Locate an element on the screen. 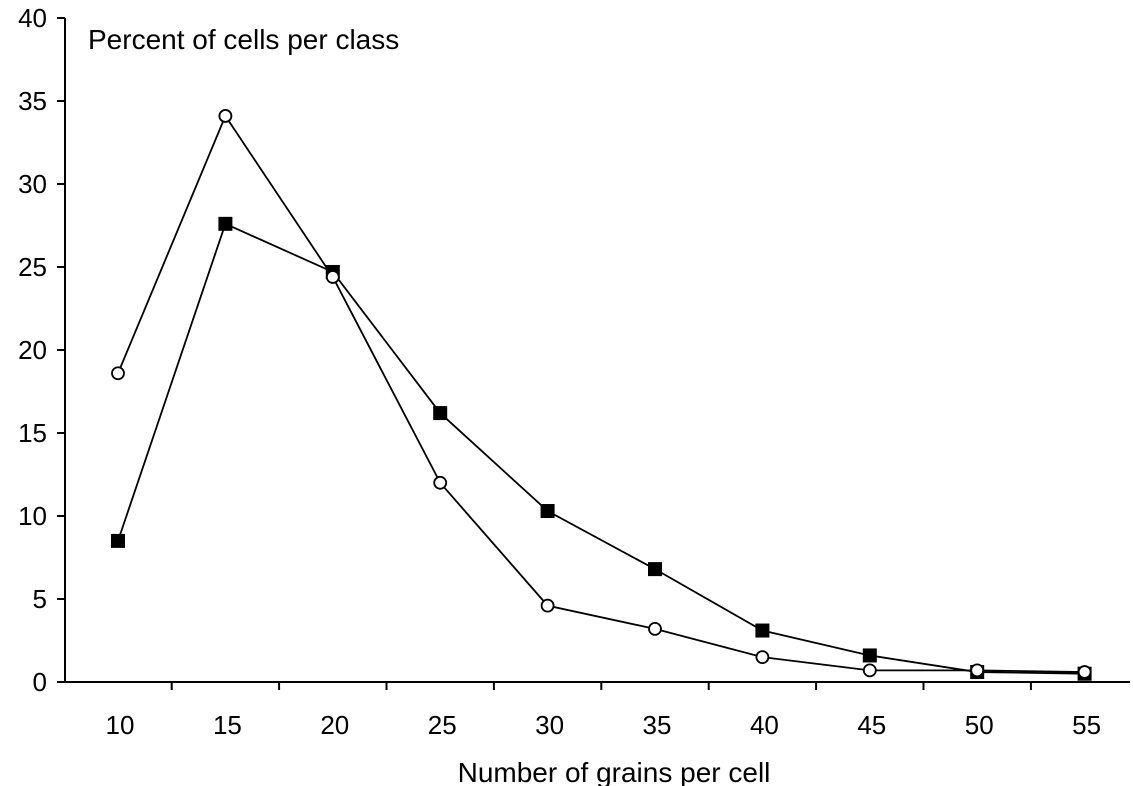  x-ticks: 10 15 20 25 30 35 40 45 50 55 is located at coordinates (603, 711).